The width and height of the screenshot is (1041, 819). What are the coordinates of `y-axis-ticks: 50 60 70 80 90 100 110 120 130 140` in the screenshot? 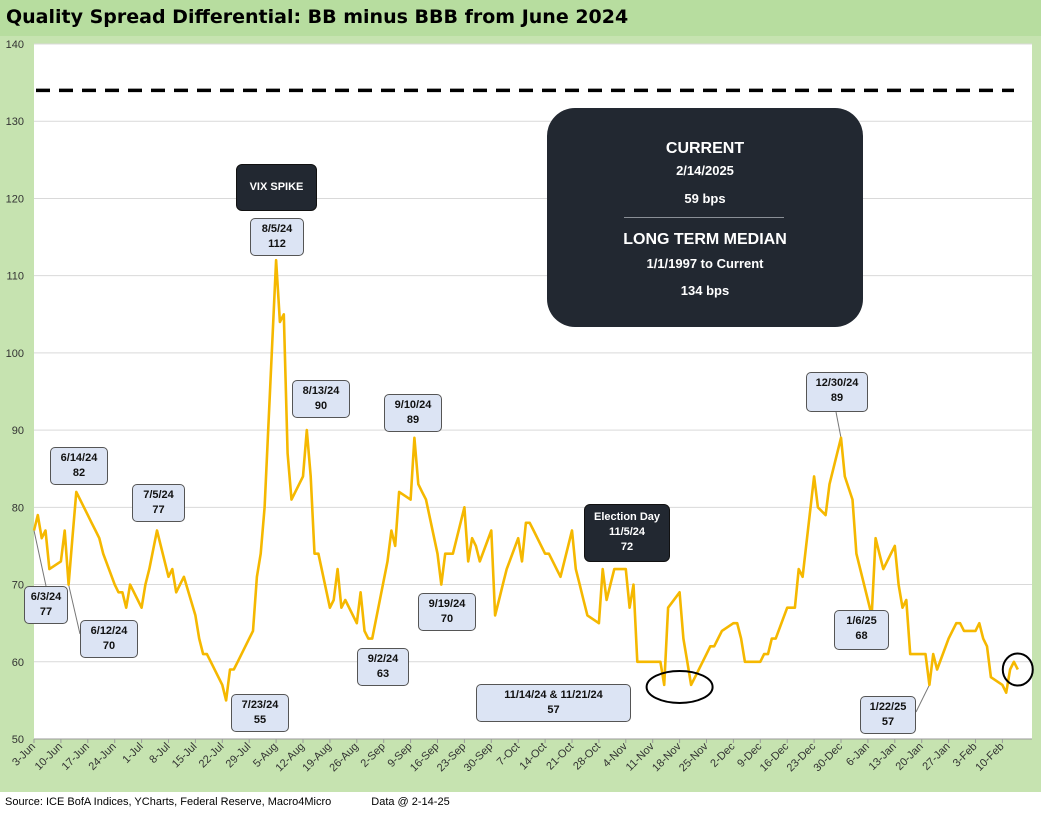 It's located at (15, 392).